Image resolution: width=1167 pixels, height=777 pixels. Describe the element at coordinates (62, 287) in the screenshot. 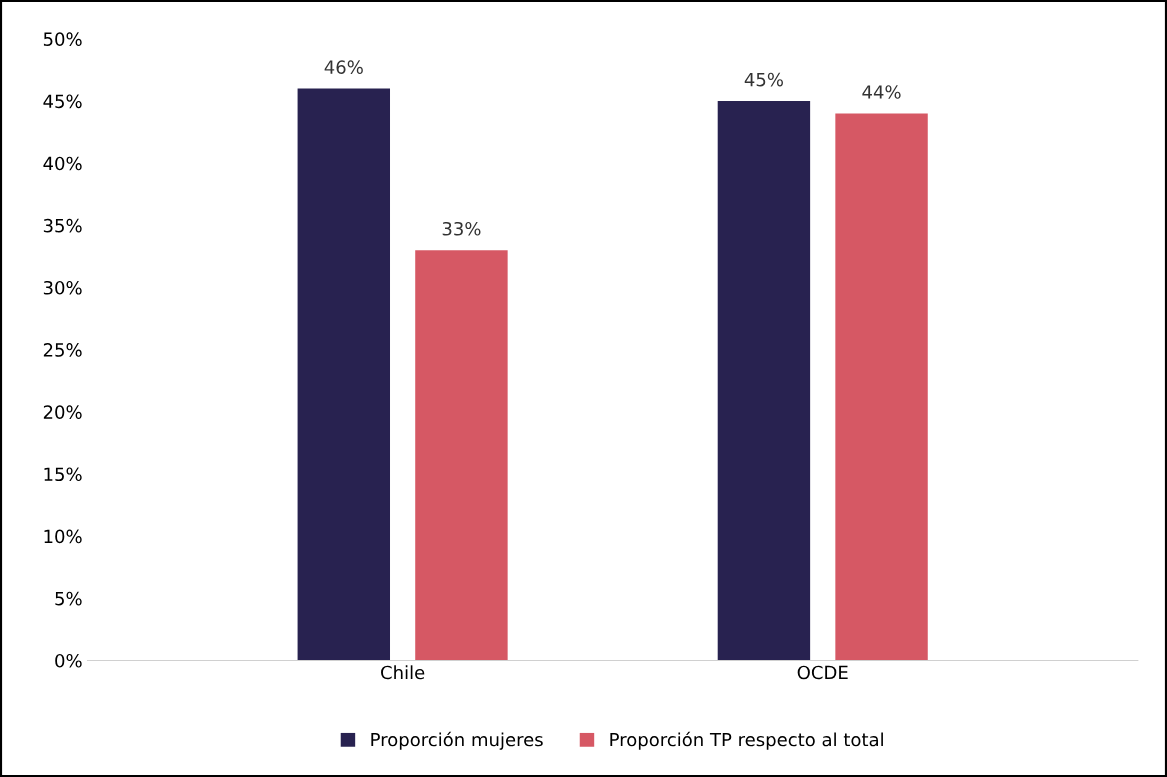

I see `y-tick-label: 30%` at that location.